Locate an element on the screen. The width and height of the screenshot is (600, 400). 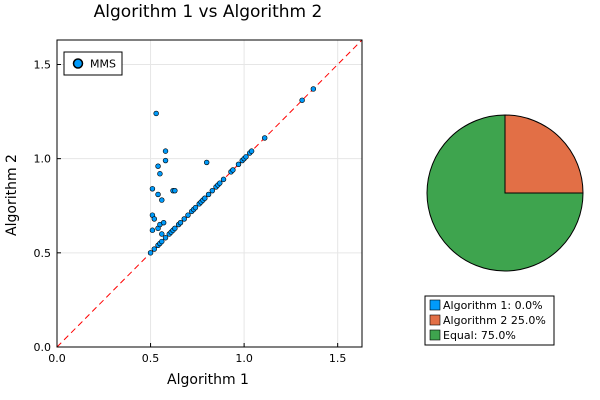
scatter-legend-box is located at coordinates (93, 63).